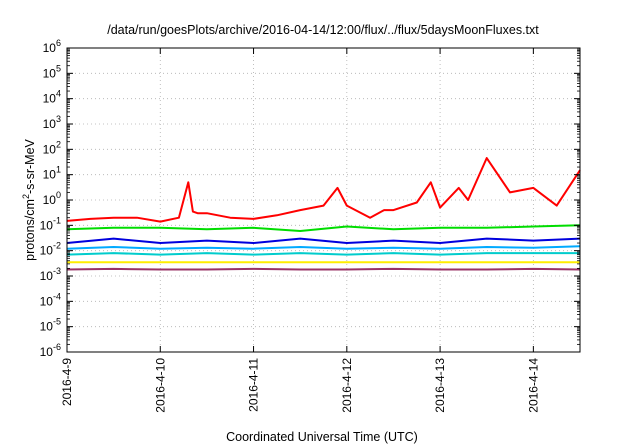  Describe the element at coordinates (52, 147) in the screenshot. I see `y-tick-label: 10²` at that location.